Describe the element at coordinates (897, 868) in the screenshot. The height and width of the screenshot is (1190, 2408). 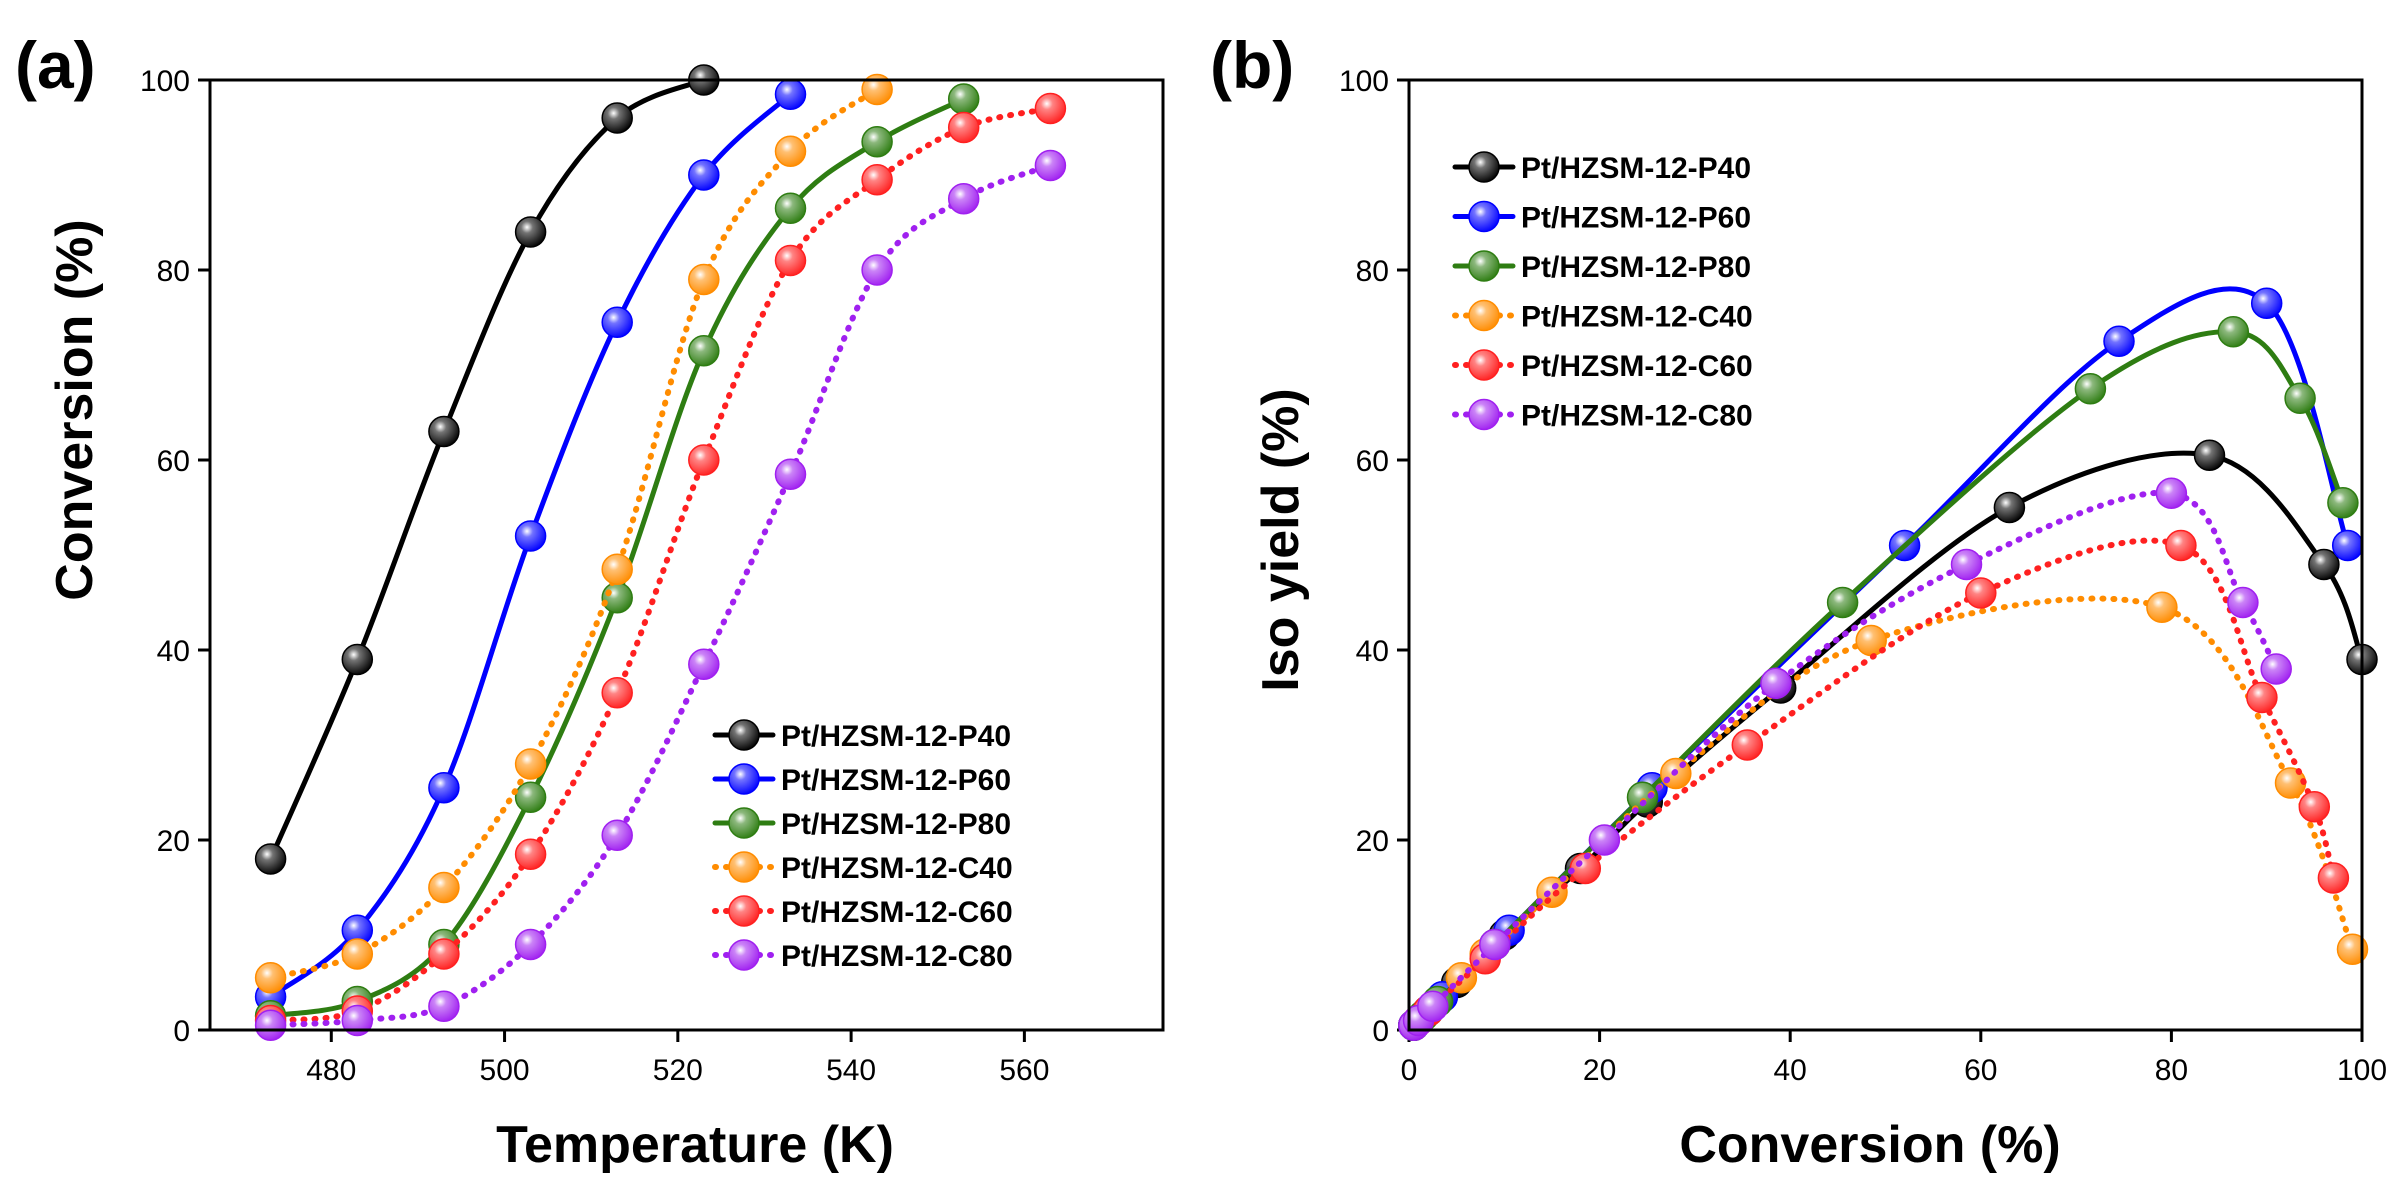
I see `panel-a-legend-label-pt-hzsm-12-c40: Pt/HZSM-12-C40` at that location.